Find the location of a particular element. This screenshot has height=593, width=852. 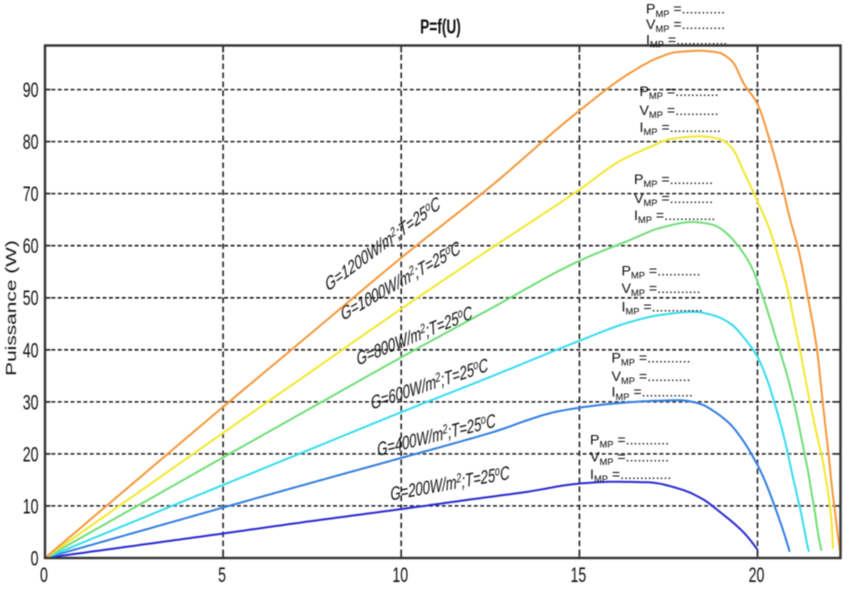

svg-text: 5 is located at coordinates (222, 574).